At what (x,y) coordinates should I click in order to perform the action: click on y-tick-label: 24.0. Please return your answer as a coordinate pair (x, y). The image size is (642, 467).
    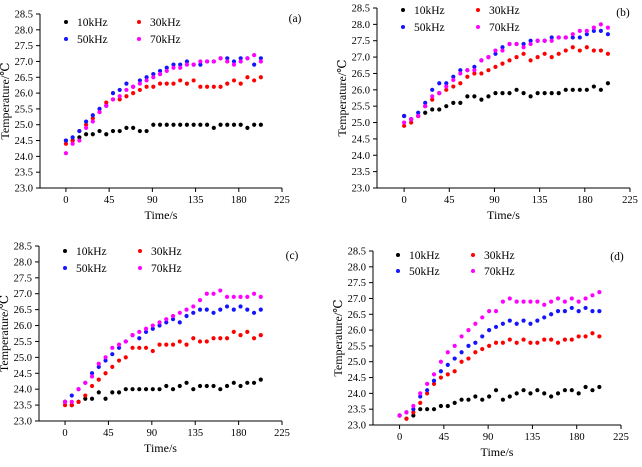
    Looking at the image, I should click on (361, 156).